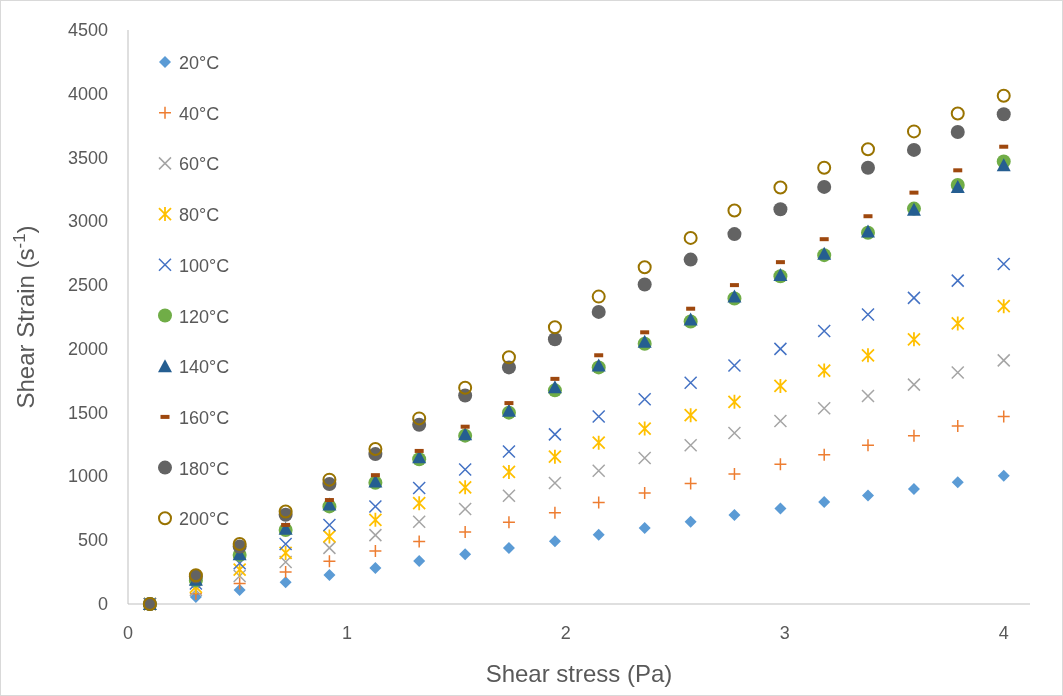 This screenshot has width=1063, height=696. I want to click on x-tick-label: 4, so click(1003, 633).